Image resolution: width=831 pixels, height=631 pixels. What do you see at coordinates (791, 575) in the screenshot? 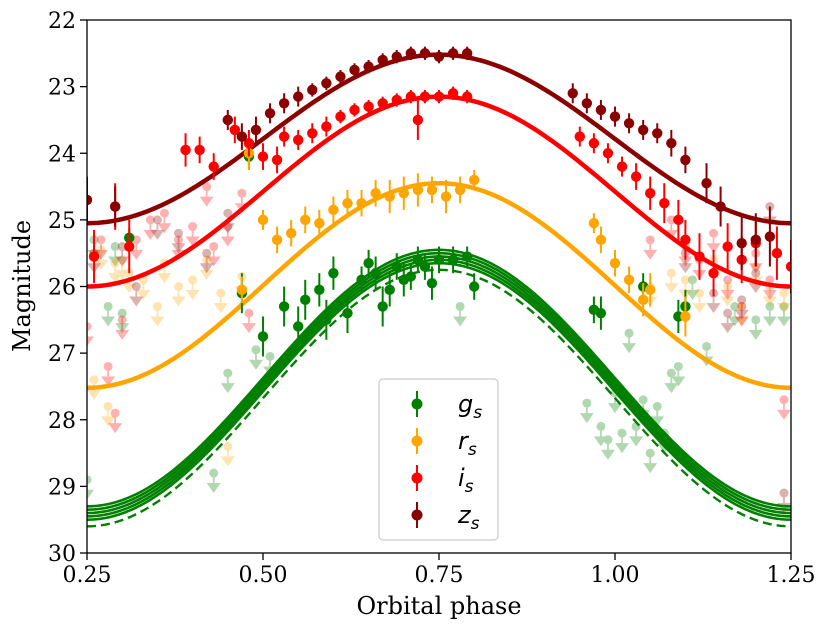
I see `x-tick-label: 1.25` at bounding box center [791, 575].